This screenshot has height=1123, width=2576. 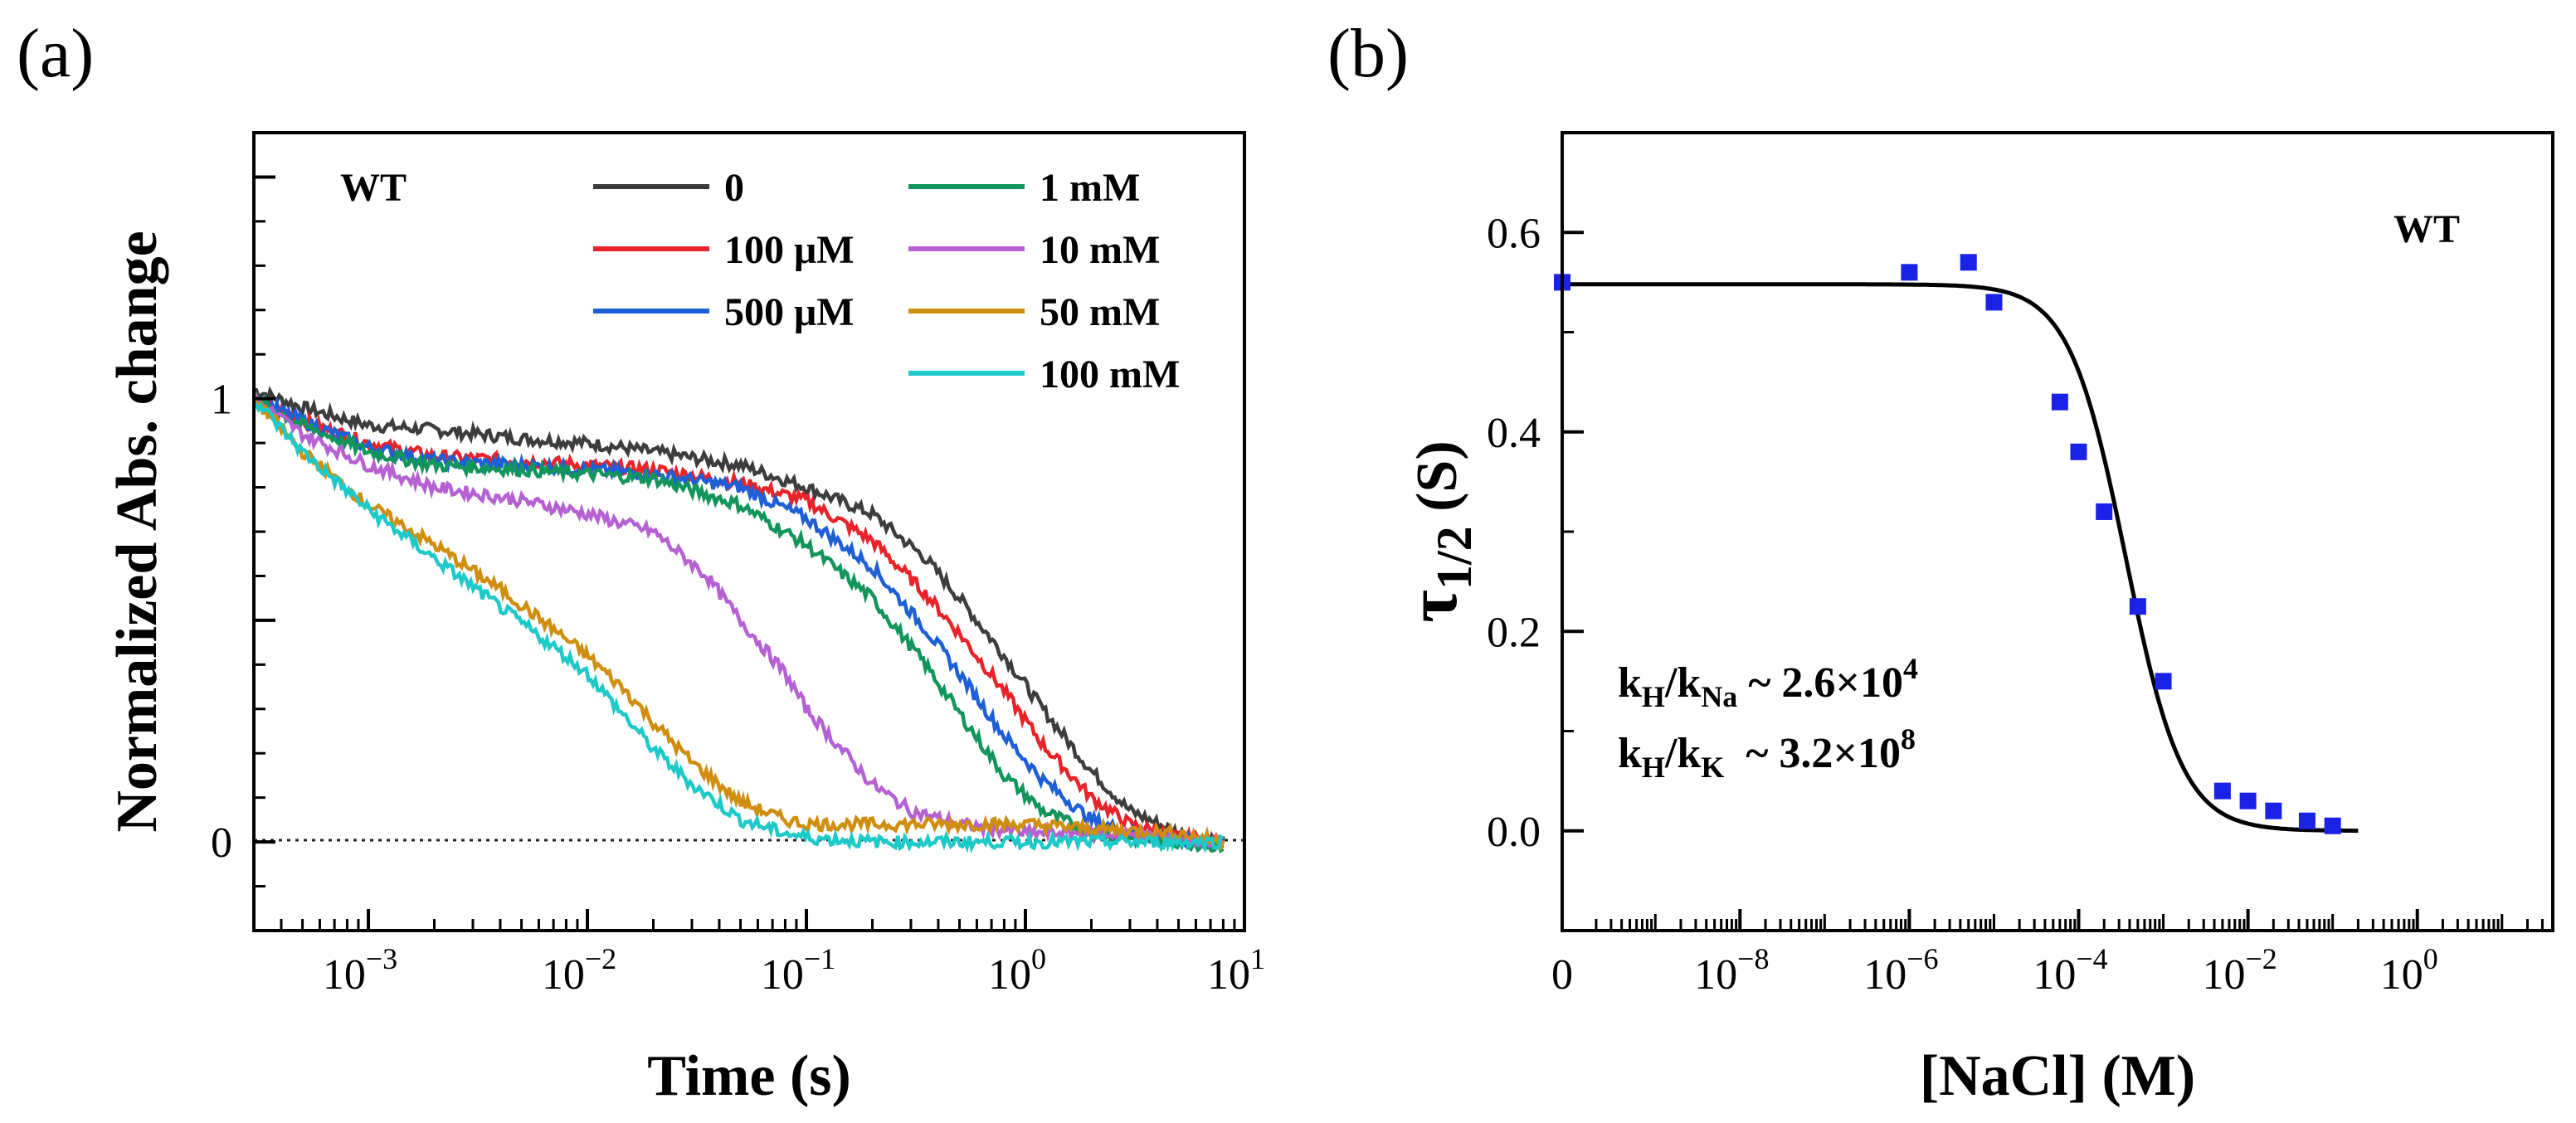 What do you see at coordinates (579, 970) in the screenshot?
I see `a-x-tick-label: 10⁻²` at bounding box center [579, 970].